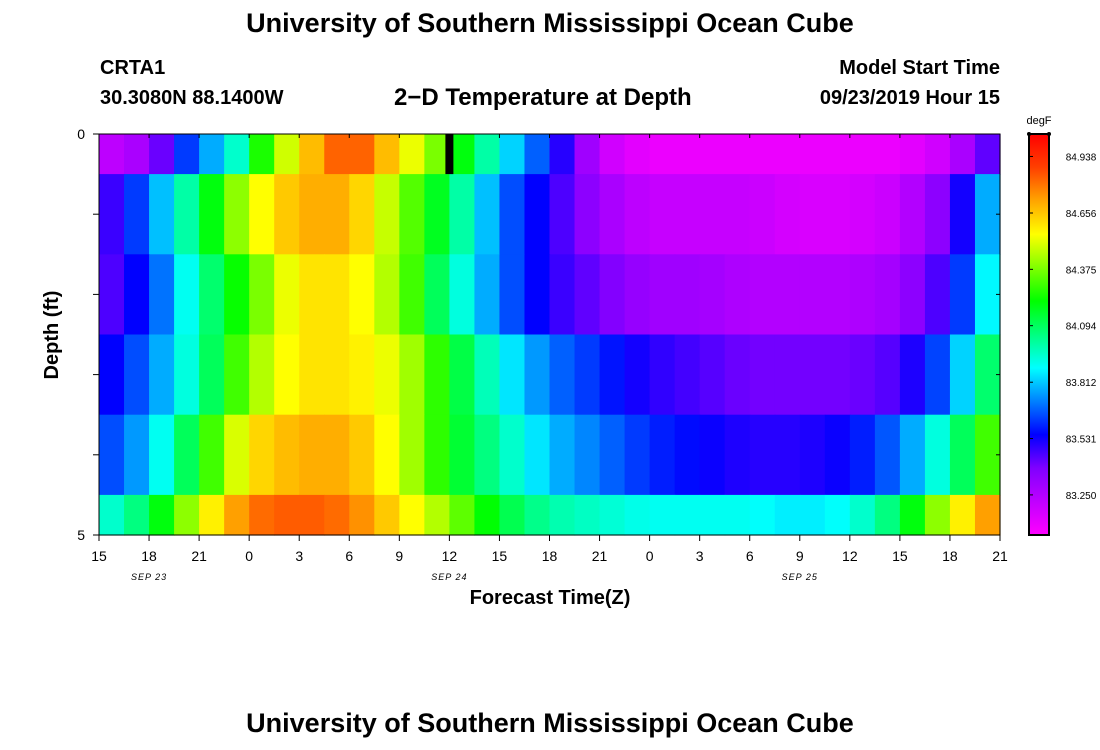 This screenshot has width=1100, height=750. Describe the element at coordinates (399, 556) in the screenshot. I see `x-tick-label: 9` at that location.